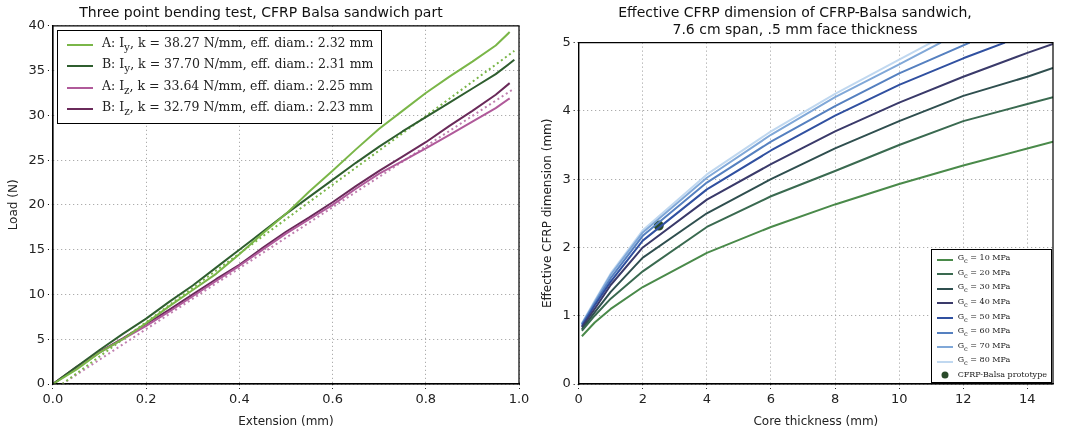  What do you see at coordinates (984, 347) in the screenshot?
I see `legend-label: G$_{c}$ = 70 MPa` at bounding box center [984, 347].